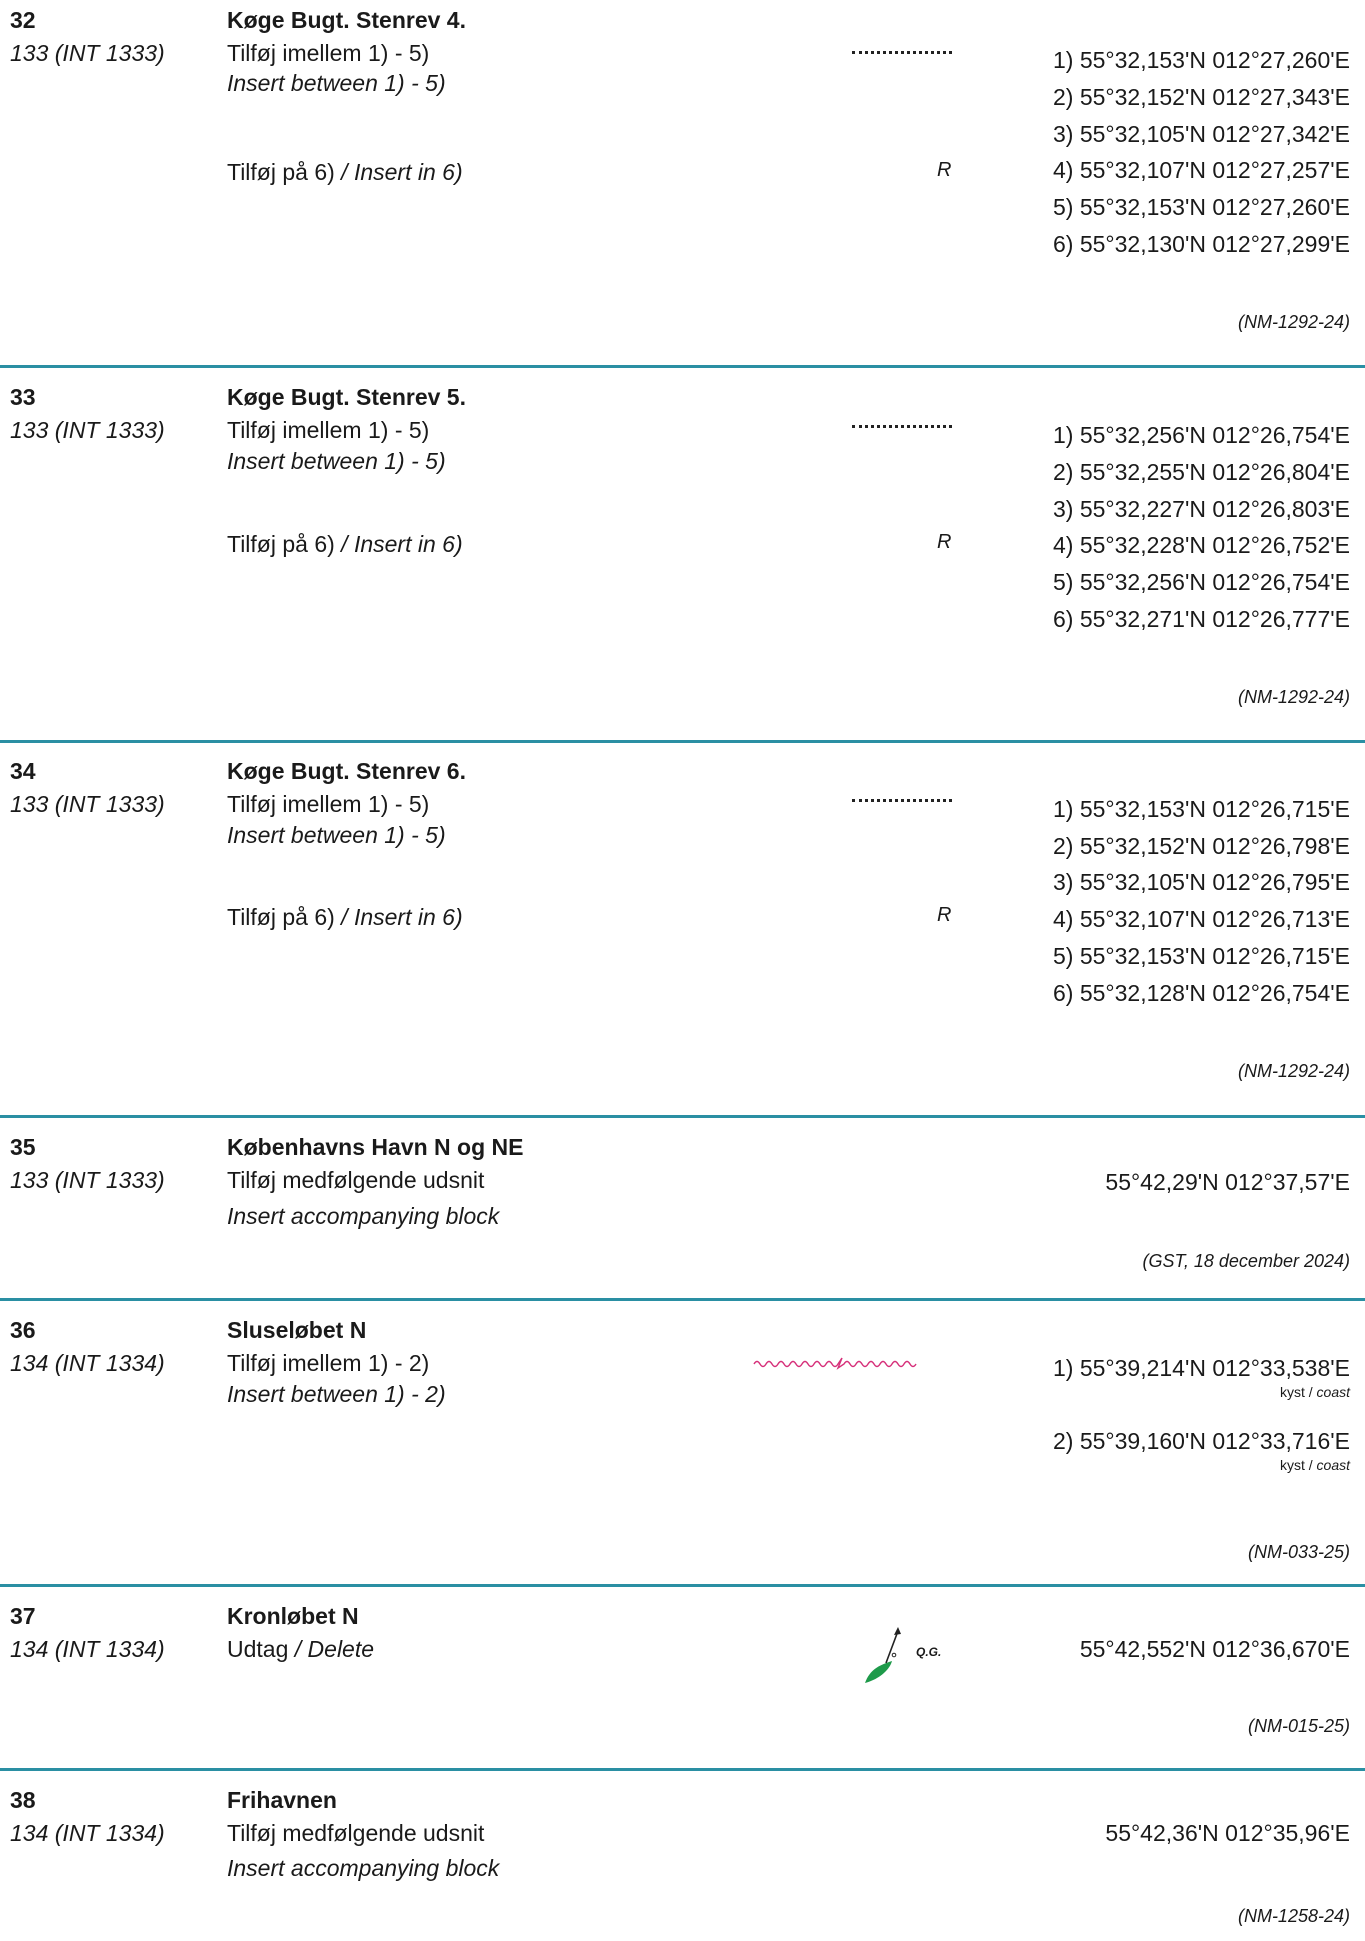 The width and height of the screenshot is (1365, 1941). I want to click on coordinate: 3) 55°32,227'N 012°26,803'E, so click(1201, 509).